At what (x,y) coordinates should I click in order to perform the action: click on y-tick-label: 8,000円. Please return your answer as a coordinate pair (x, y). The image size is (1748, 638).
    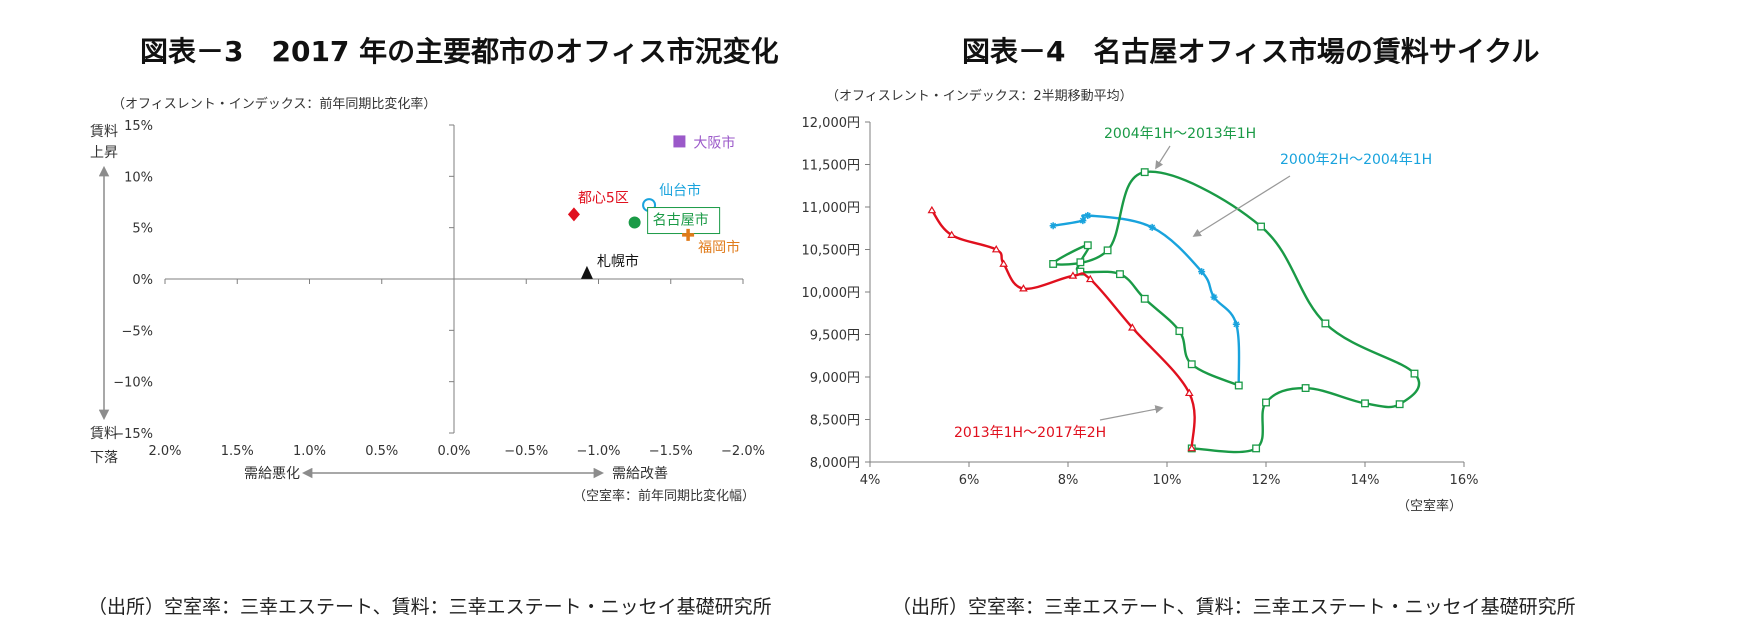
    Looking at the image, I should click on (835, 463).